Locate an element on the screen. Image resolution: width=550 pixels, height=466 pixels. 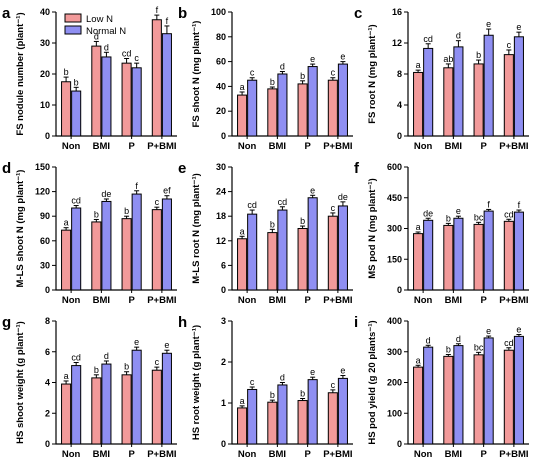
panel-letter: e is located at coordinates (182, 168).